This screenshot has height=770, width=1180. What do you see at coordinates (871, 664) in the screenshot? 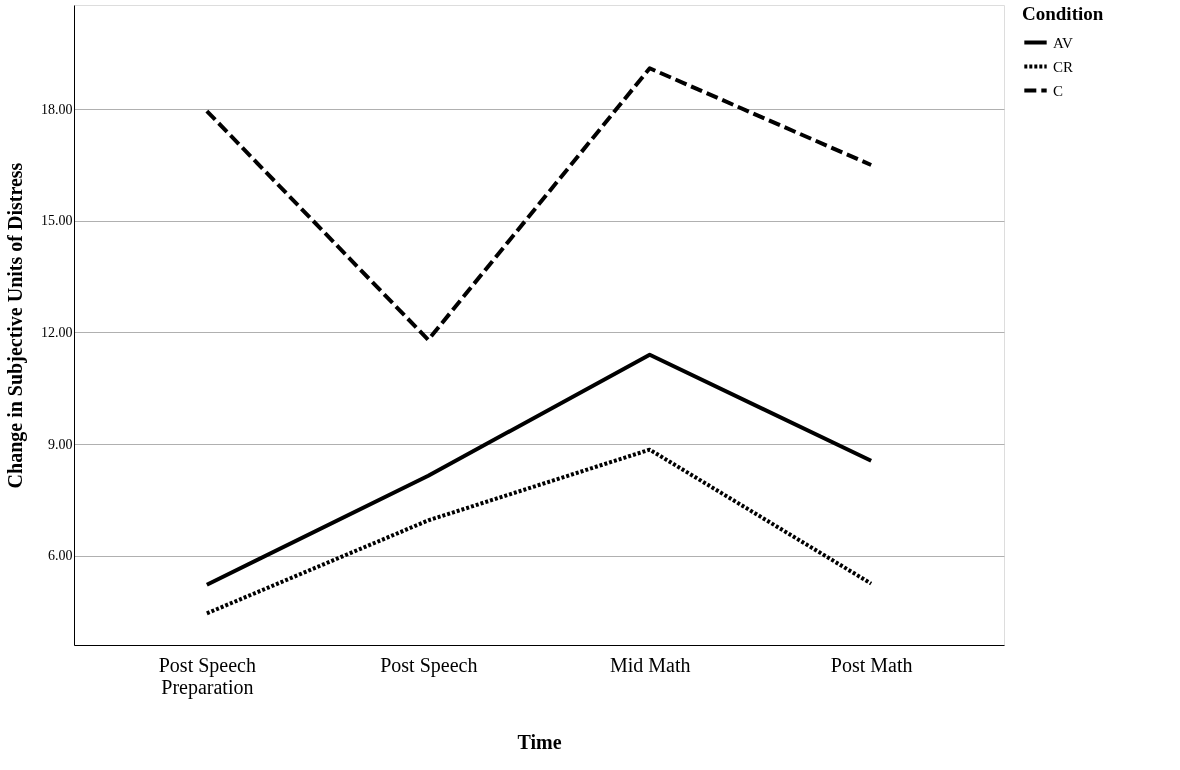
I see `x-tick-label: Post Math` at bounding box center [871, 664].